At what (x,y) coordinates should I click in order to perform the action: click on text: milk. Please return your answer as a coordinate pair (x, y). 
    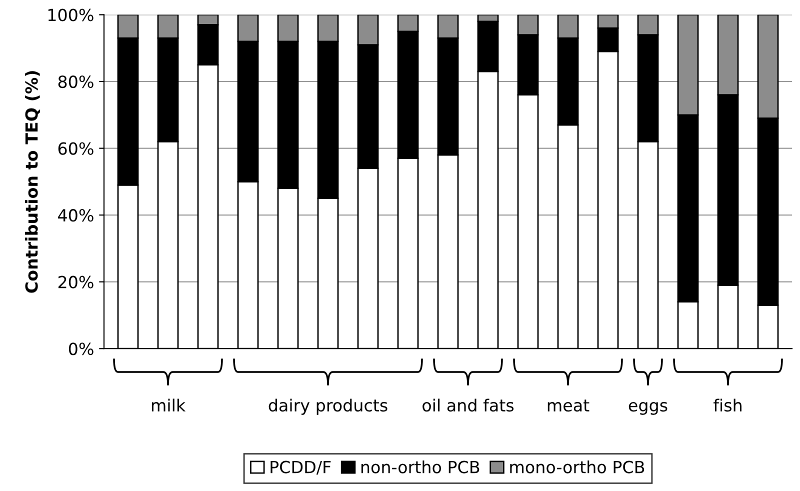
    Looking at the image, I should click on (169, 405).